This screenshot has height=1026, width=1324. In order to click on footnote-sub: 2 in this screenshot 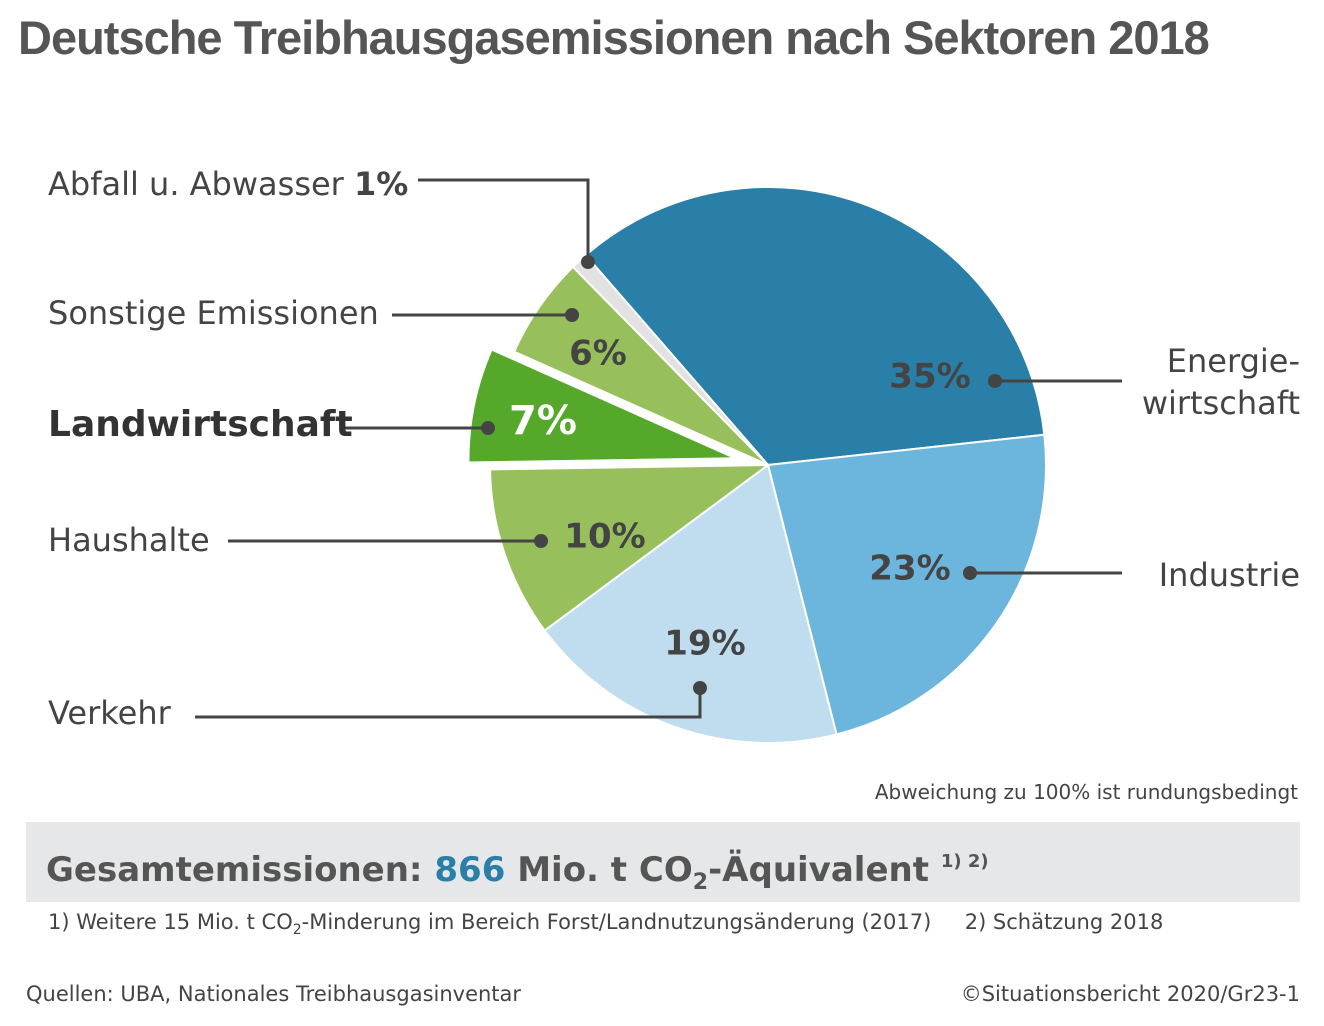, I will do `click(297, 930)`.